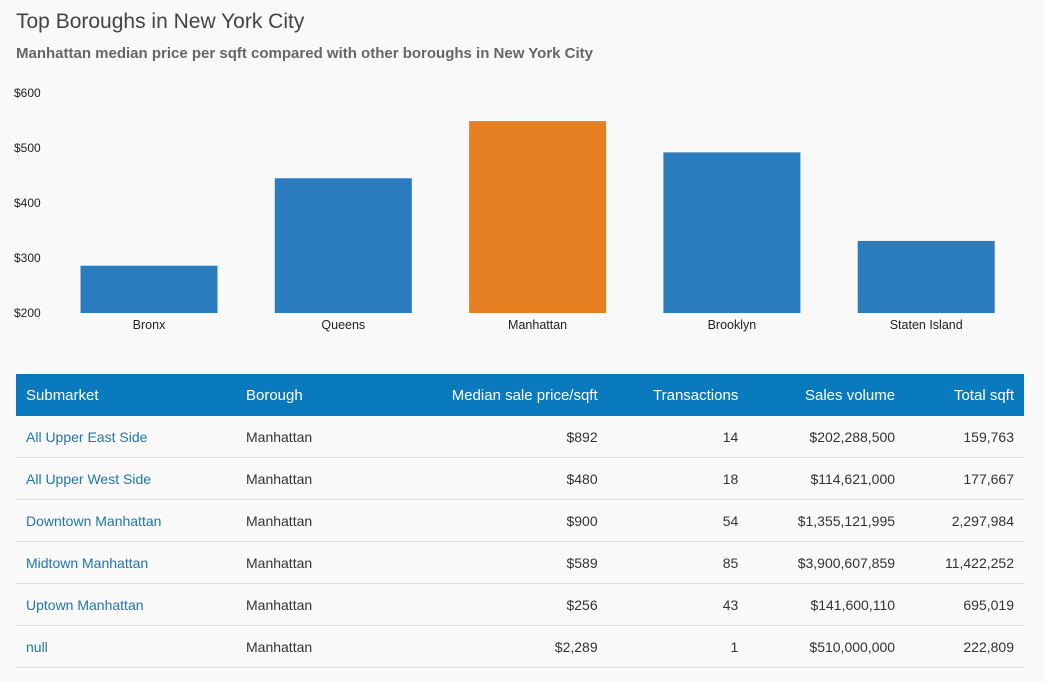 The height and width of the screenshot is (682, 1044). What do you see at coordinates (732, 325) in the screenshot?
I see `x-tick-label: Brooklyn` at bounding box center [732, 325].